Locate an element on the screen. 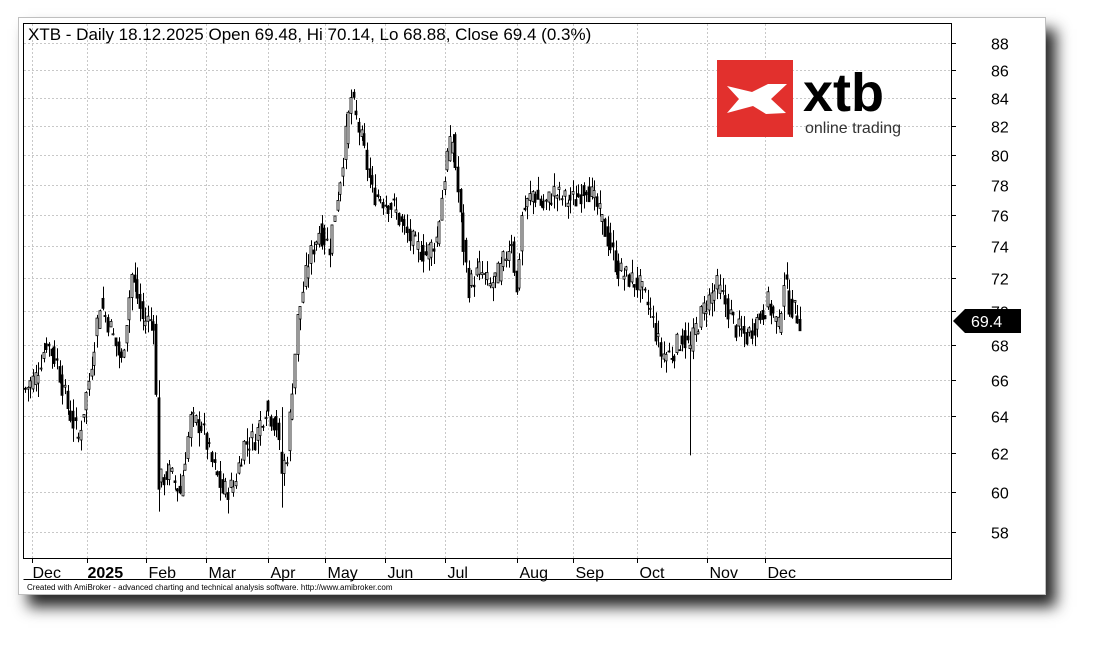 The height and width of the screenshot is (646, 1097). logo-brand: xtb is located at coordinates (843, 93).